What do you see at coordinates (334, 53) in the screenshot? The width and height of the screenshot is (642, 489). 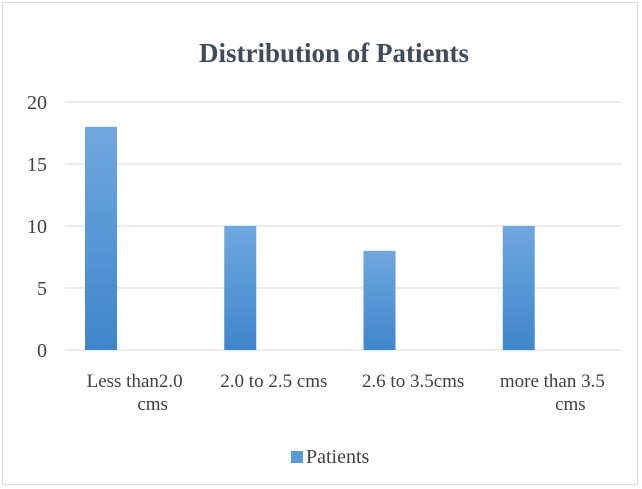 I see `chart-title: Distribution of Patients` at bounding box center [334, 53].